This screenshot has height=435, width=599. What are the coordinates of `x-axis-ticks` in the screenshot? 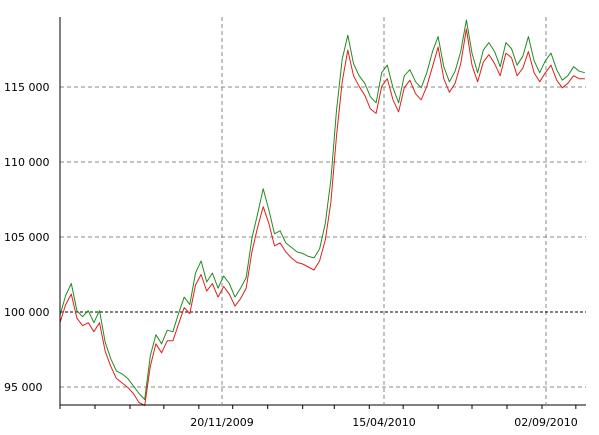 It's located at (318, 407).